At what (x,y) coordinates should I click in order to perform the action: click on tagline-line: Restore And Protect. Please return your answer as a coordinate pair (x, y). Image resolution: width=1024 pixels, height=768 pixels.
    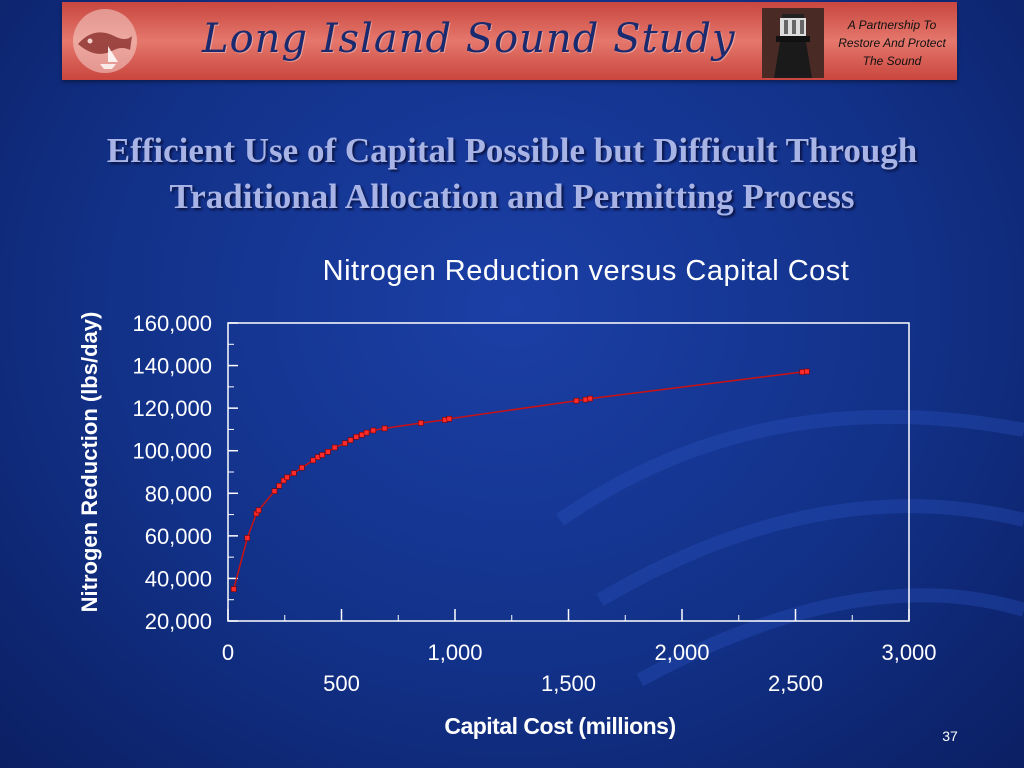
    Looking at the image, I should click on (892, 43).